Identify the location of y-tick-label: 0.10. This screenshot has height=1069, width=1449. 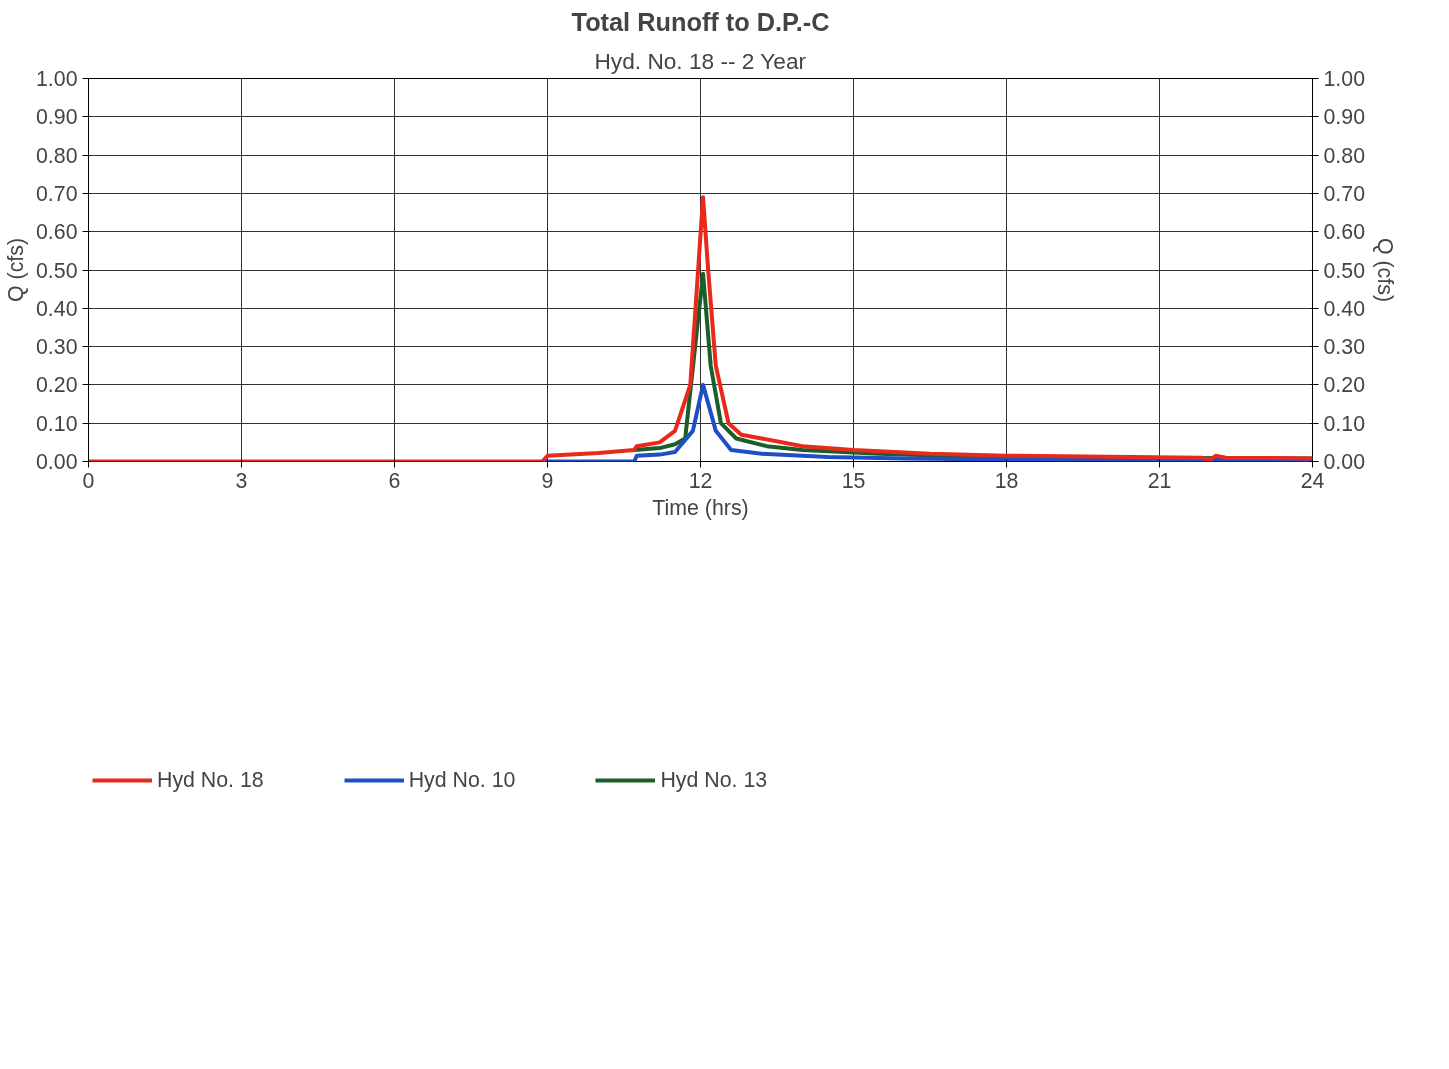
(56, 423).